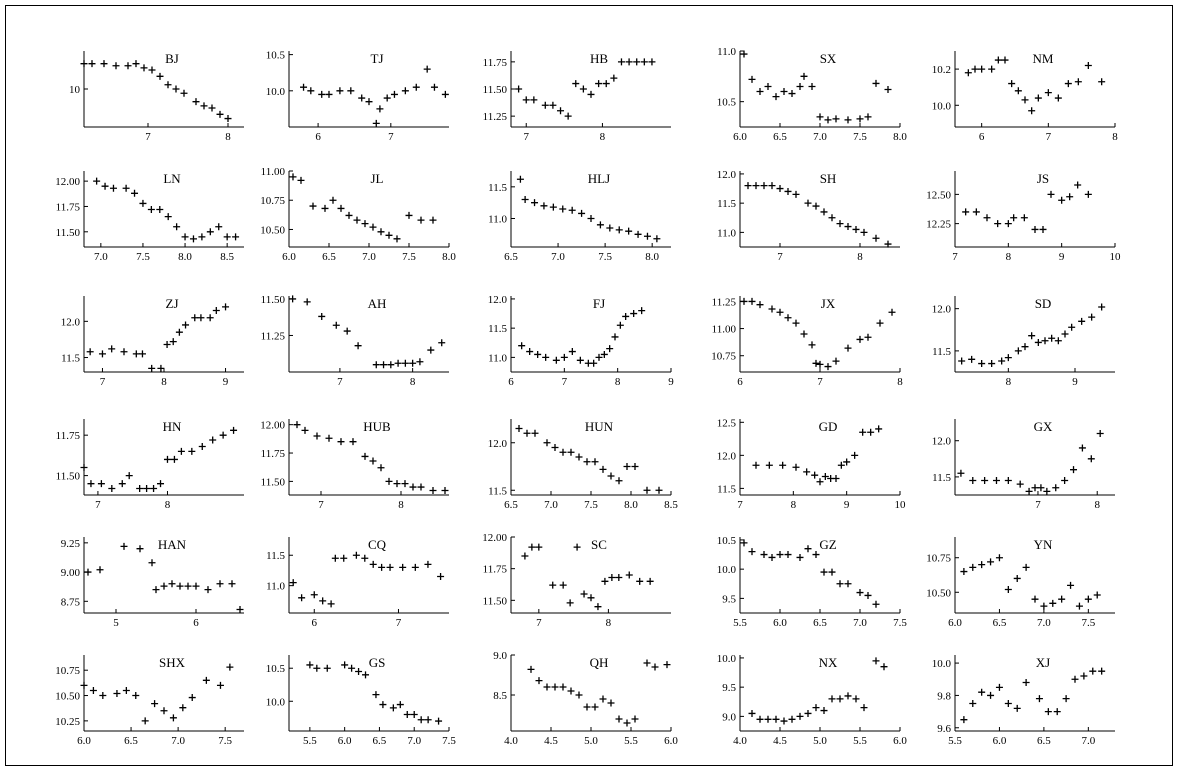 The height and width of the screenshot is (771, 1178). Describe the element at coordinates (828, 426) in the screenshot. I see `panel-title: GD` at that location.